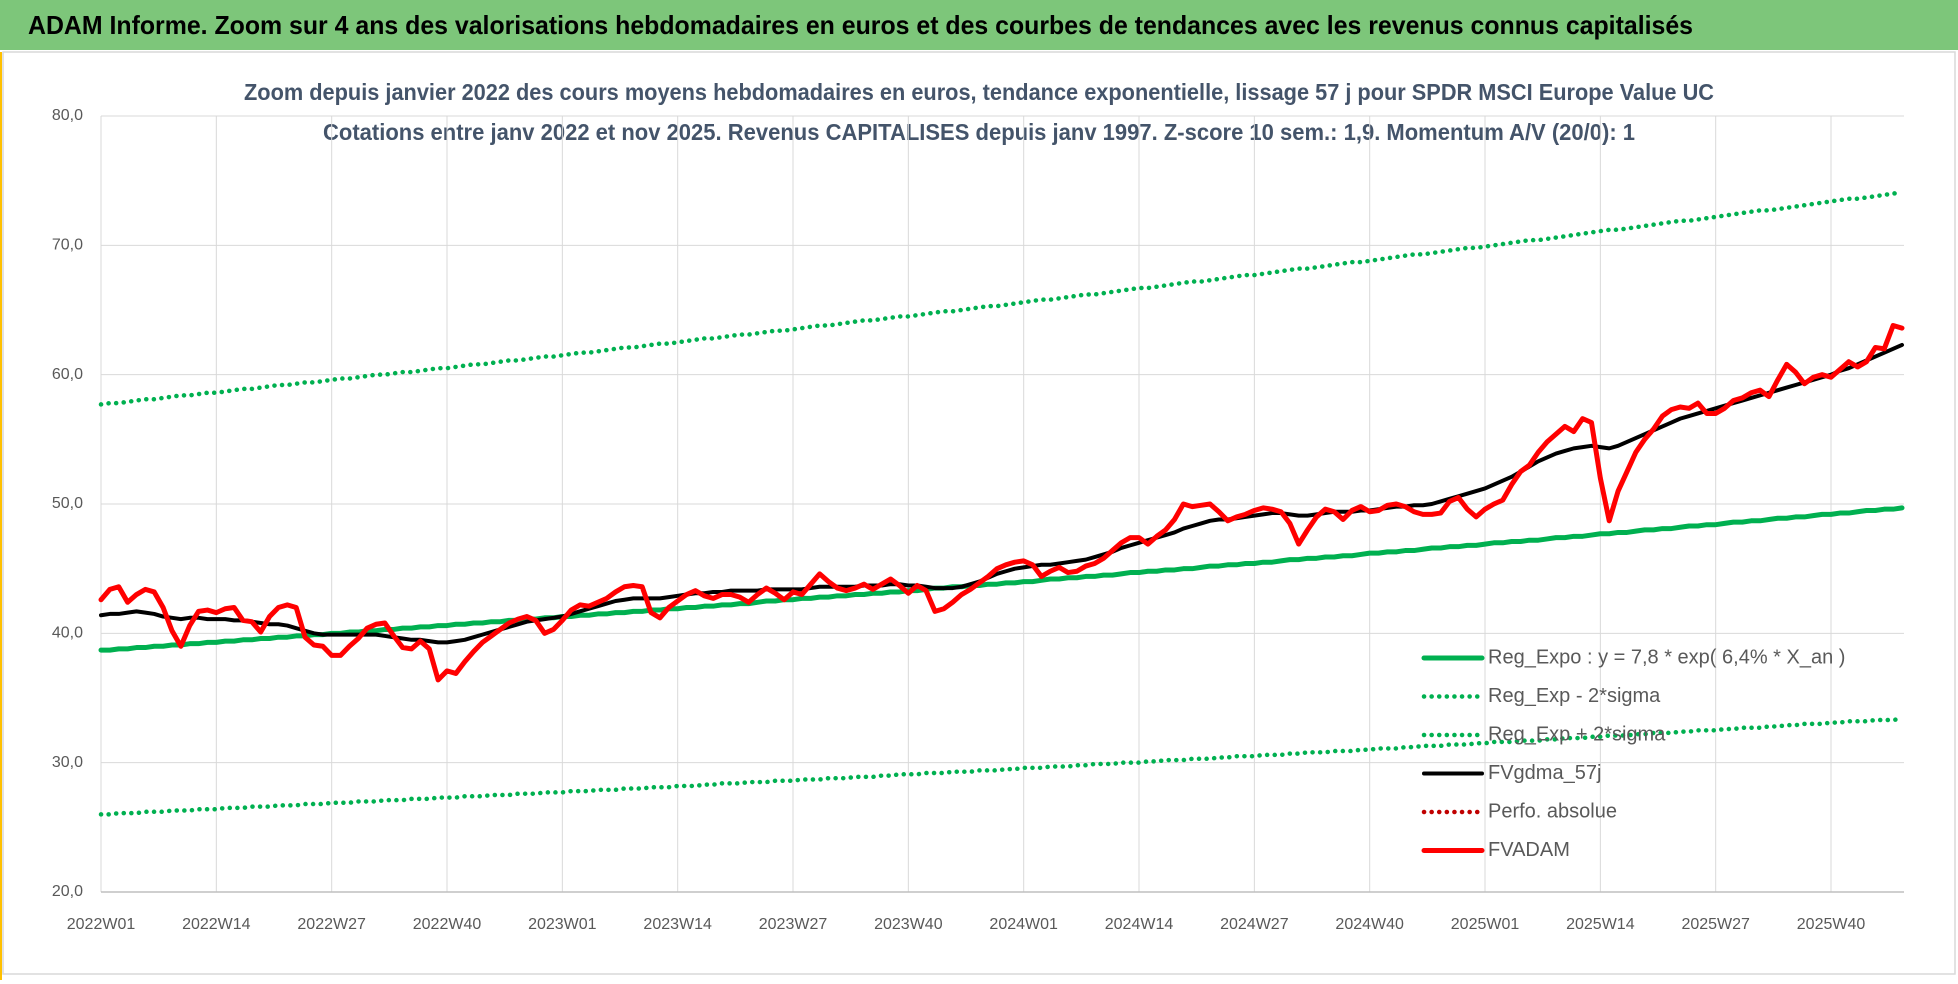 The height and width of the screenshot is (984, 1958). I want to click on y-tick-label: 80,0, so click(67, 115).